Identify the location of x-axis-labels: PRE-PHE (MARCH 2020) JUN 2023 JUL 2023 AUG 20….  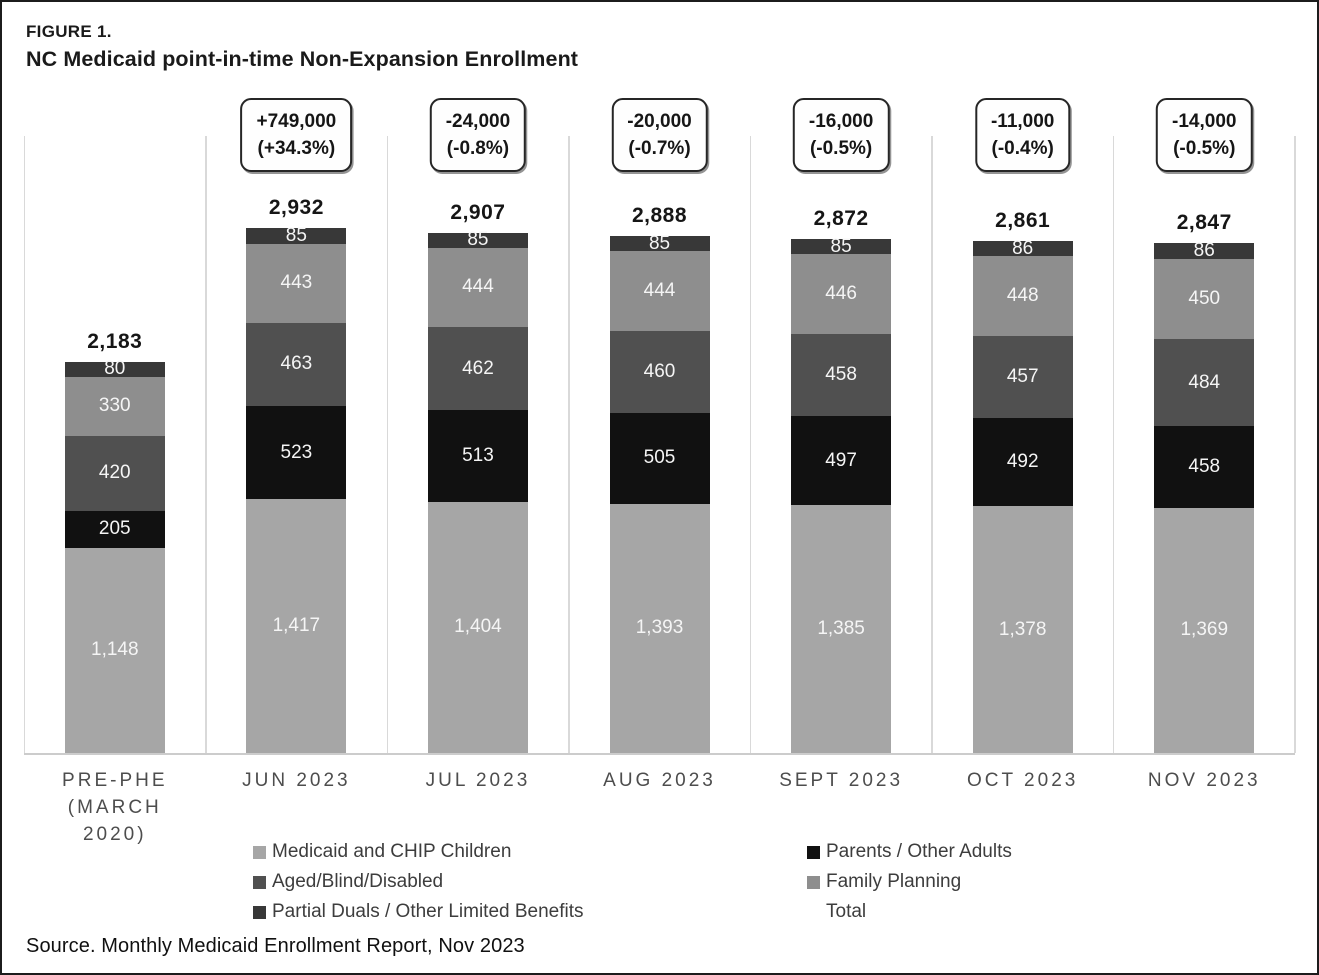
(659, 801).